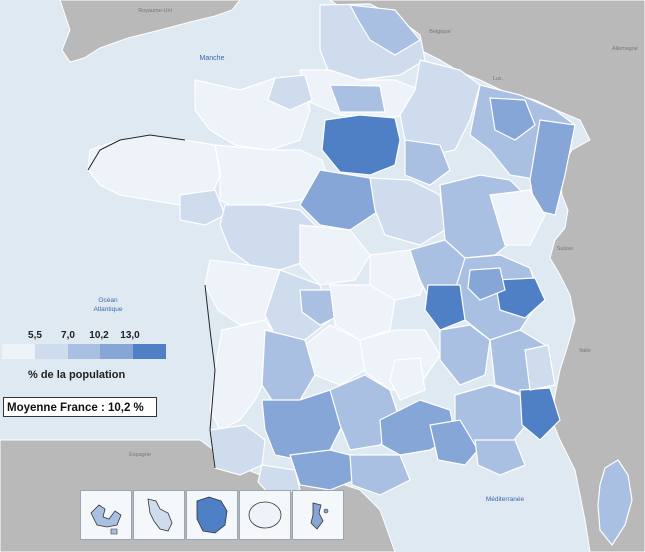 Image resolution: width=645 pixels, height=552 pixels. What do you see at coordinates (454, 442) in the screenshot?
I see `region-bouches-du-rhone` at bounding box center [454, 442].